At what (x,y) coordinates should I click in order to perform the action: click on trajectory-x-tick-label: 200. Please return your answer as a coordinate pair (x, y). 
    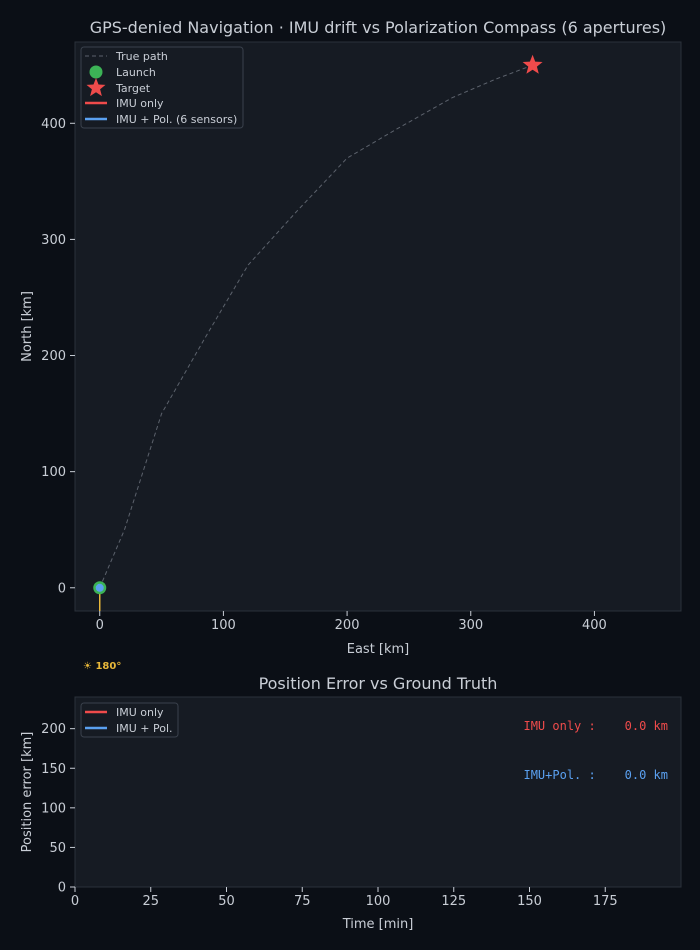
    Looking at the image, I should click on (347, 625).